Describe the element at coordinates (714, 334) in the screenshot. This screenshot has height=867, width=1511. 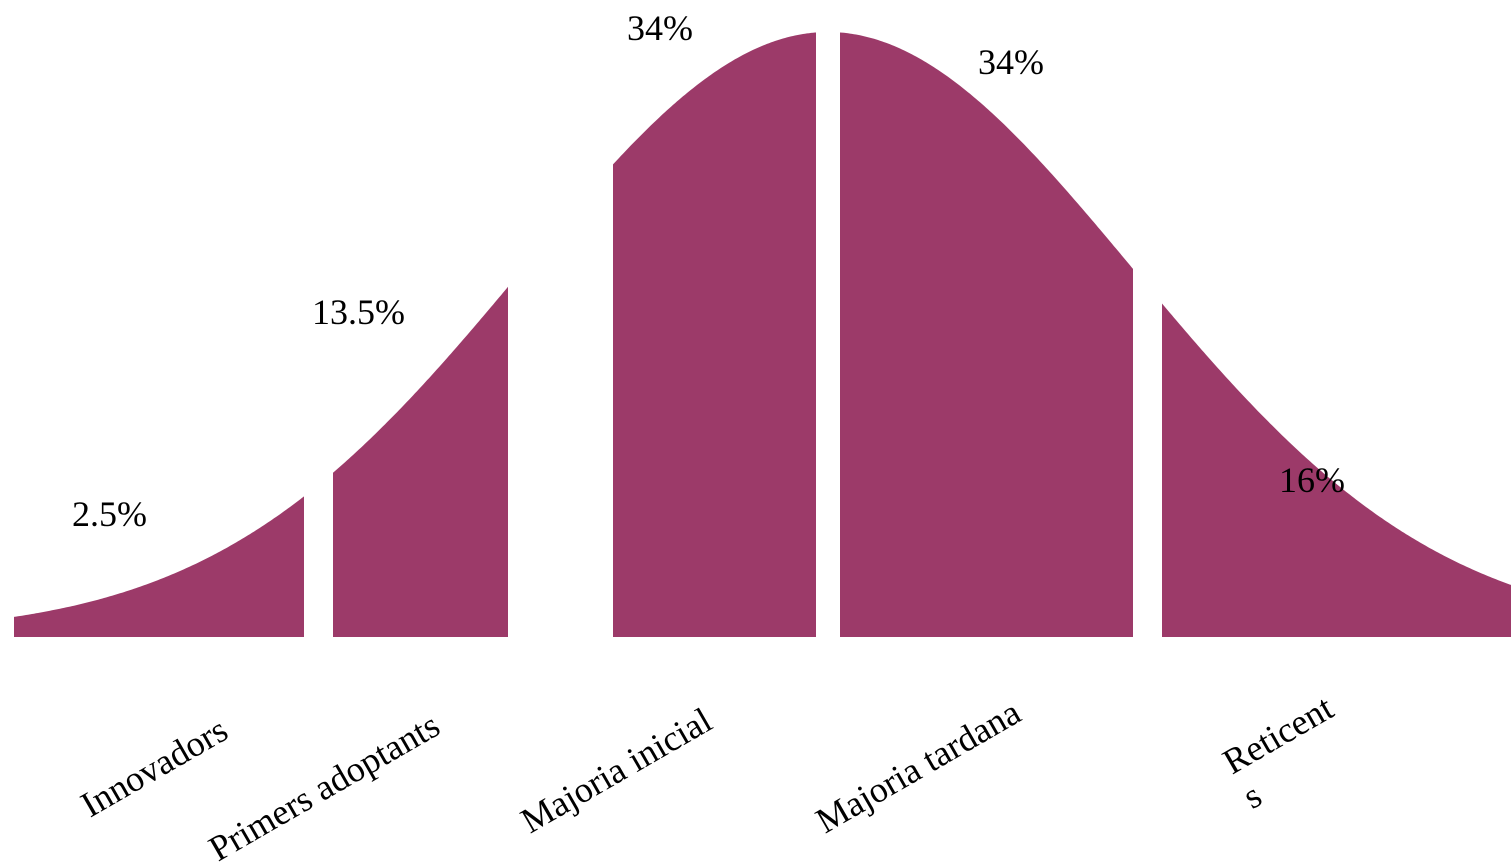
I see `segment-majoria-inicial` at that location.